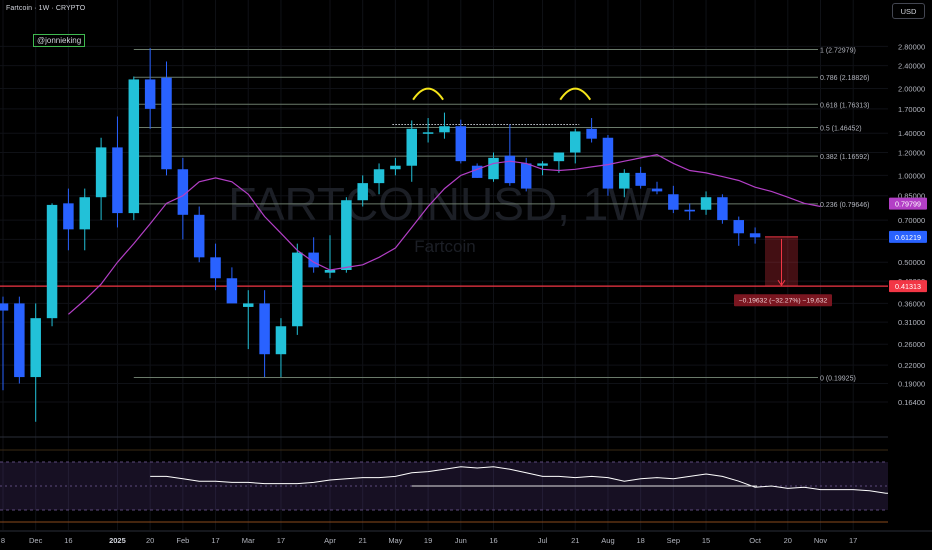 The image size is (932, 550). I want to click on price-tick-label: 0.31000, so click(911, 322).